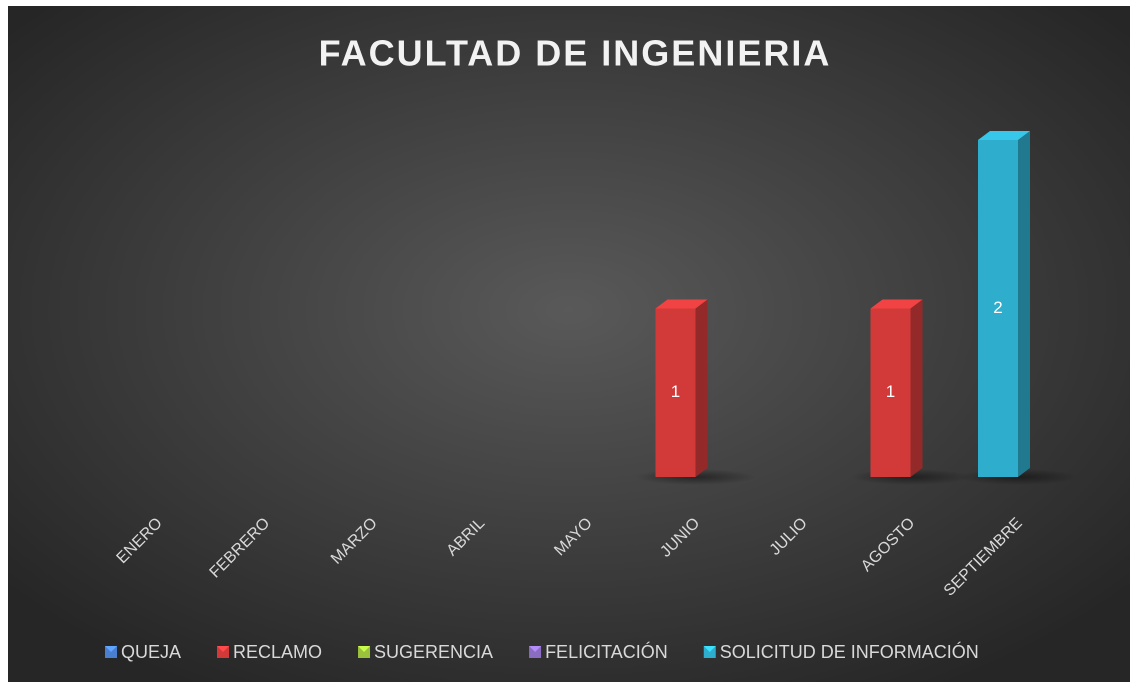 This screenshot has height=688, width=1136. What do you see at coordinates (151, 652) in the screenshot?
I see `legend-label: QUEJA` at bounding box center [151, 652].